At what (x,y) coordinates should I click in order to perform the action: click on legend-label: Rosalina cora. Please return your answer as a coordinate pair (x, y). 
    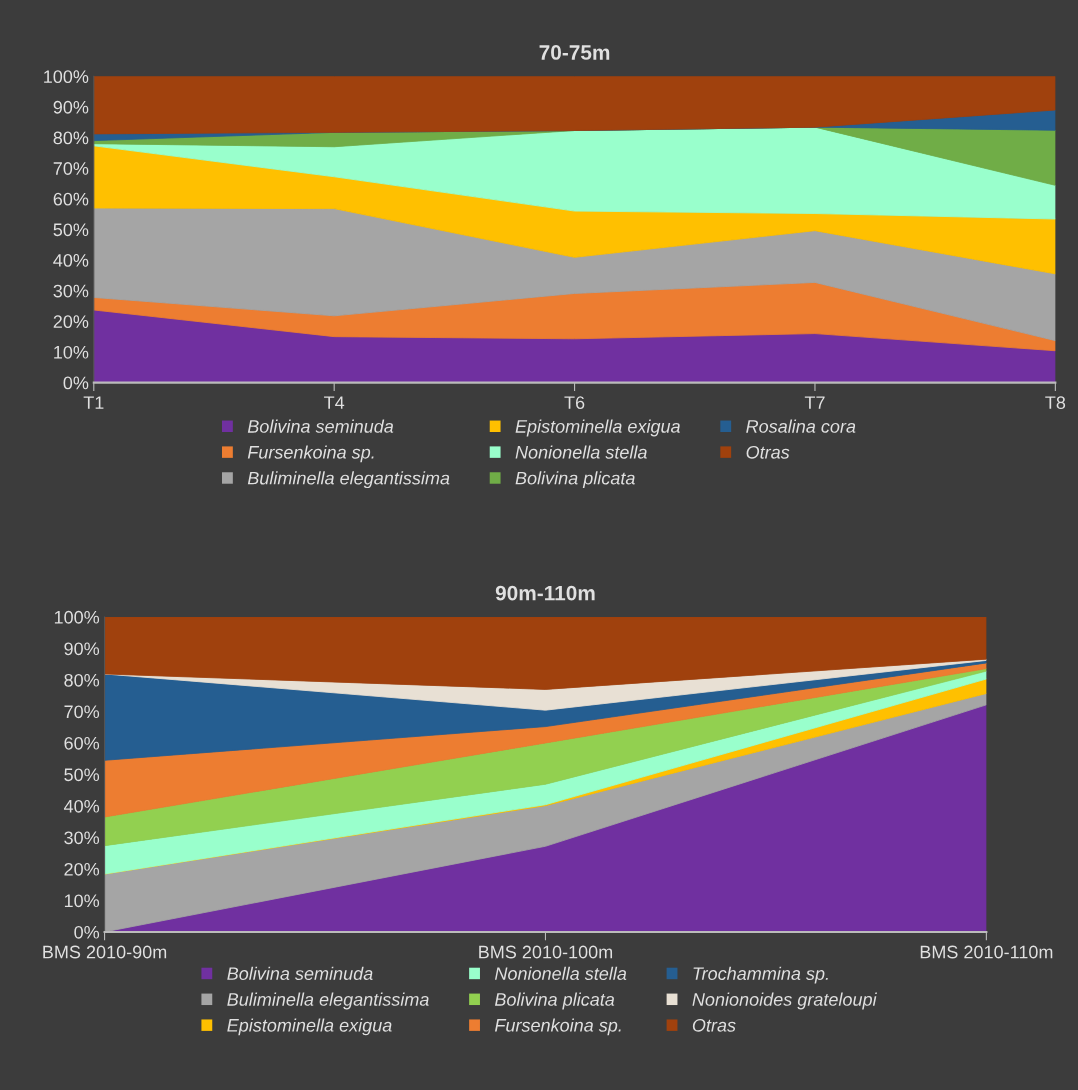
    Looking at the image, I should click on (801, 426).